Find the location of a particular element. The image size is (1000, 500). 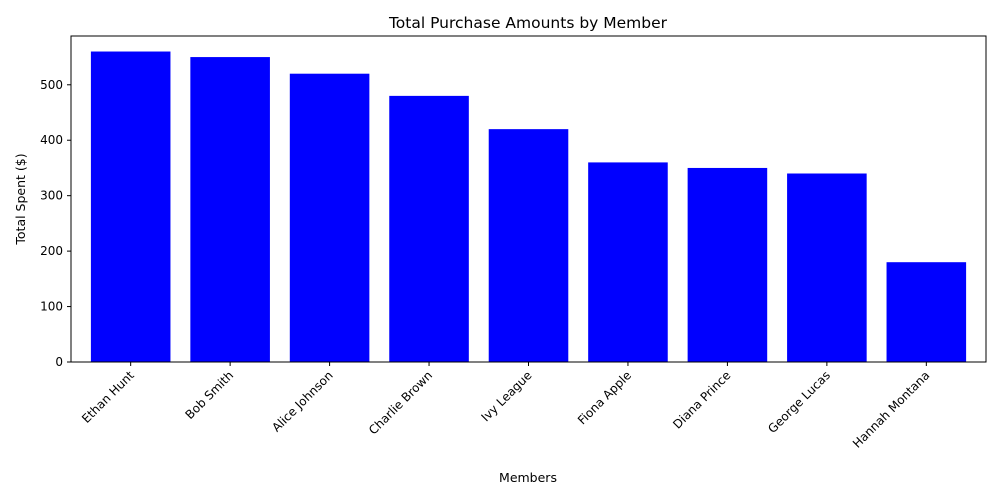

y-axis-label: Total Spent ($) is located at coordinates (20, 199).